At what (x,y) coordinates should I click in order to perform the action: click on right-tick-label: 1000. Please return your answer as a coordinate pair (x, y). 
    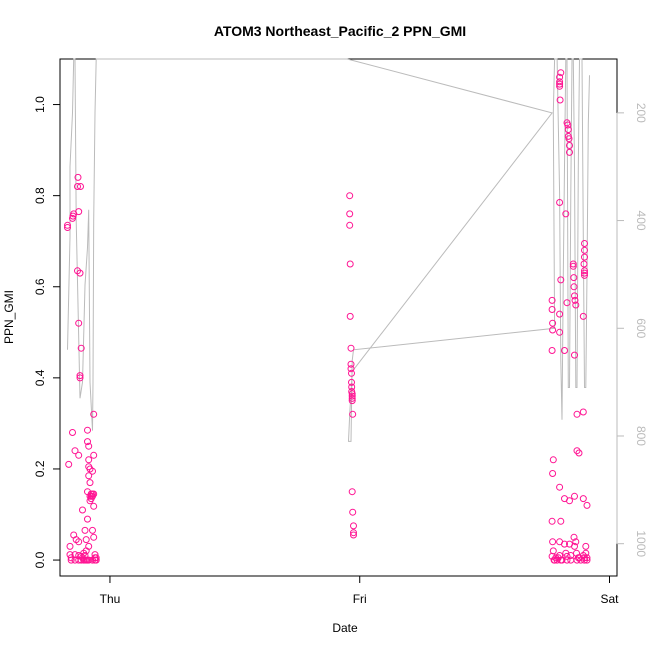
    Looking at the image, I should click on (641, 543).